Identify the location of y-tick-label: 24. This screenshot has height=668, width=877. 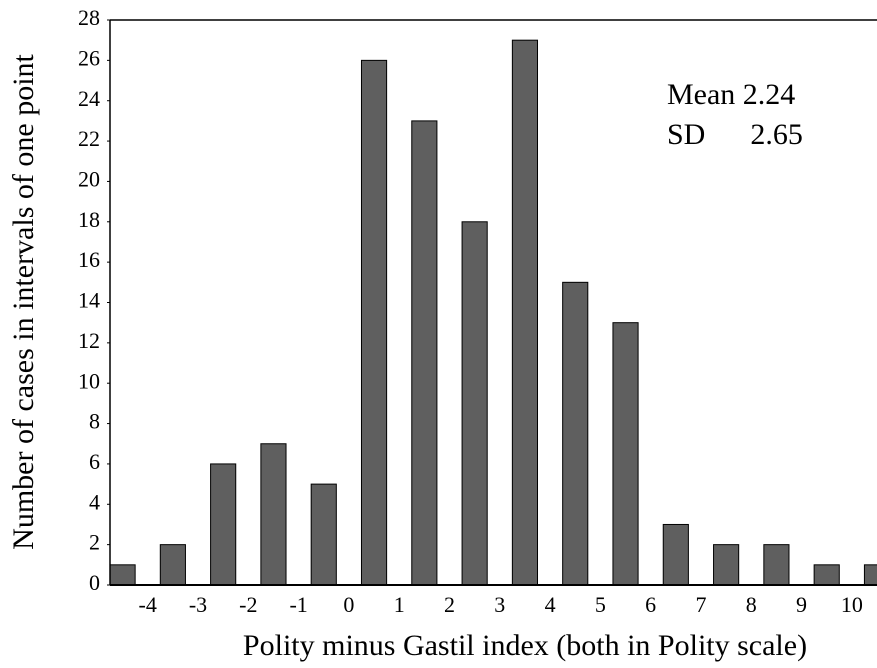
(89, 98).